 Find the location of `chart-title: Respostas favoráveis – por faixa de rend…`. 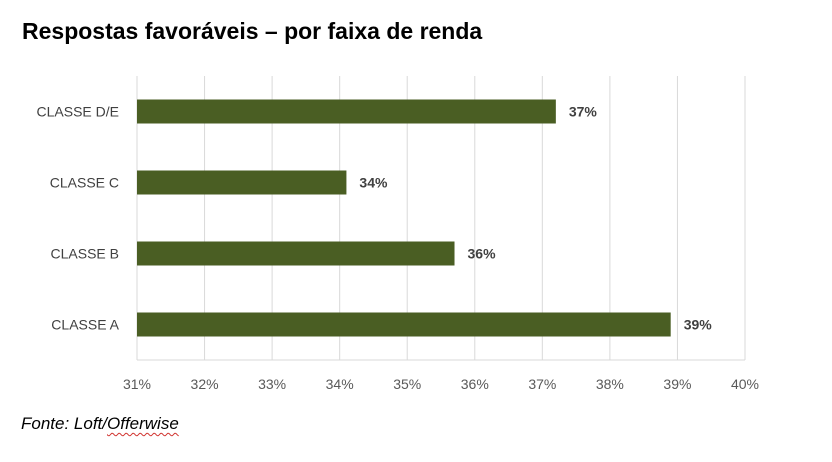

chart-title: Respostas favoráveis – por faixa de rend… is located at coordinates (252, 31).